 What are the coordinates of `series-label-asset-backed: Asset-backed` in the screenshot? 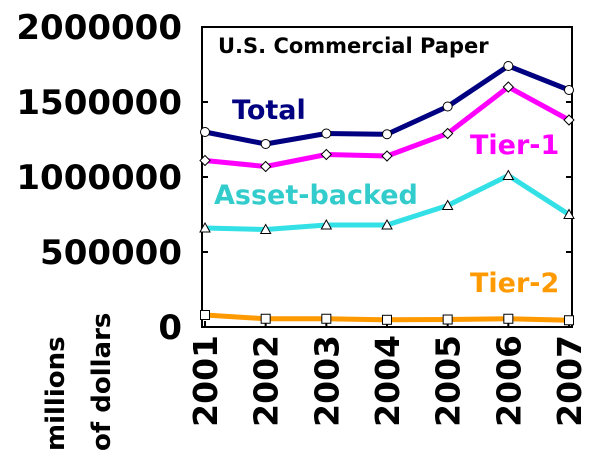 It's located at (316, 195).